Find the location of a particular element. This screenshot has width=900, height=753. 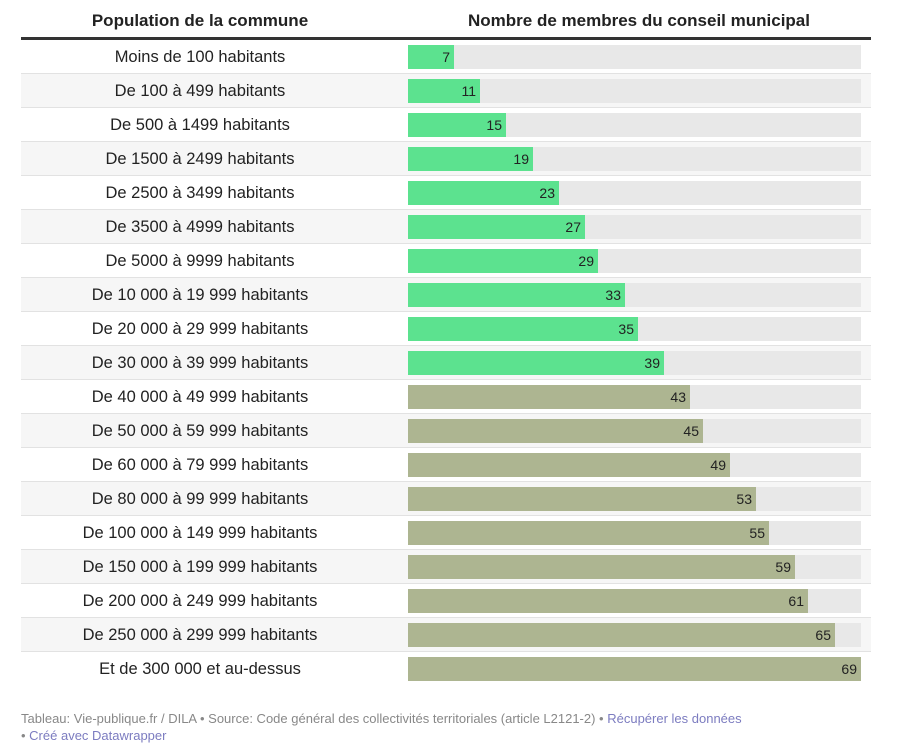

population-label: De 10 000 à 19 999 habitants is located at coordinates (200, 295).